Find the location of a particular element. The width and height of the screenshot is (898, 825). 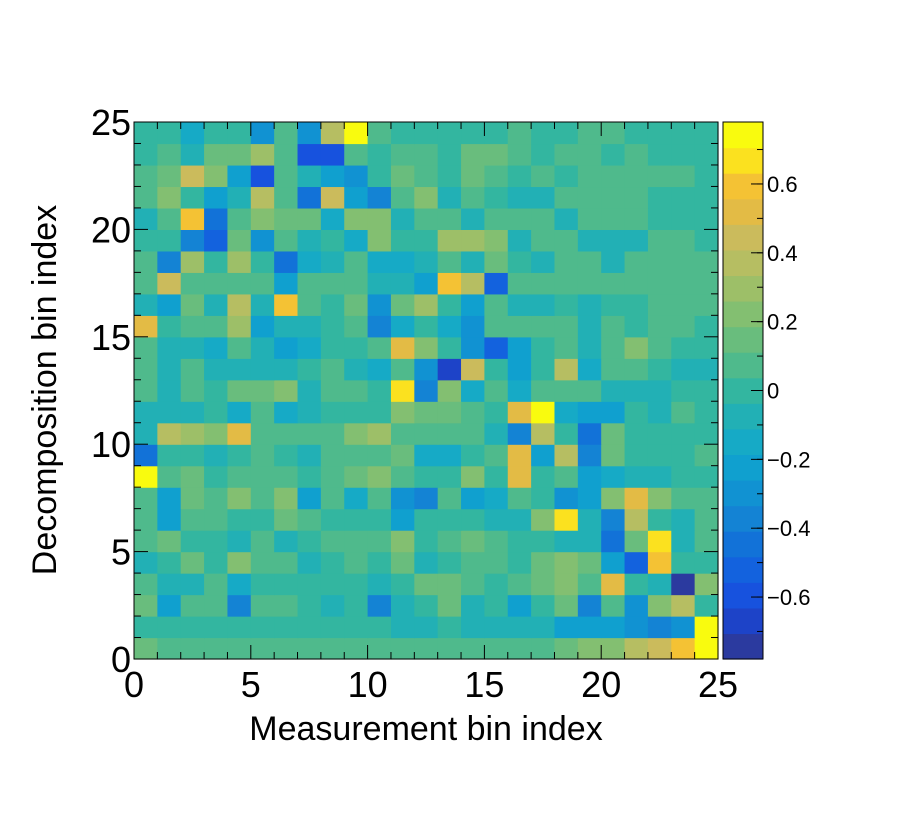

x-tick-label: 25 is located at coordinates (718, 684).